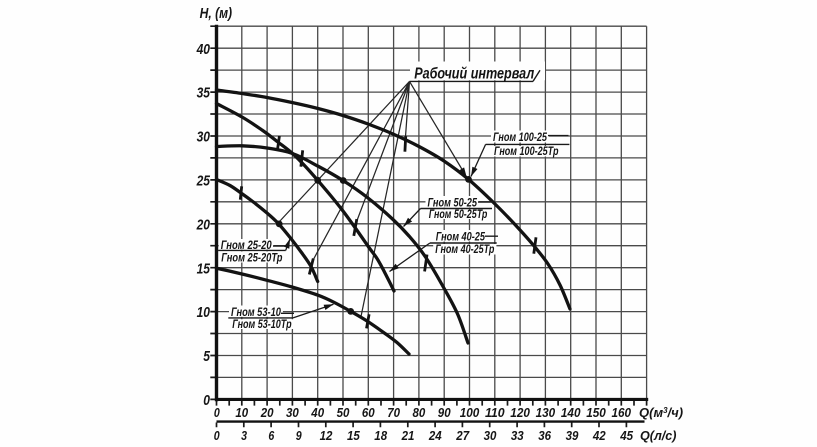 Image resolution: width=817 pixels, height=447 pixels. Describe the element at coordinates (517, 435) in the screenshot. I see `svg-text: 33` at that location.